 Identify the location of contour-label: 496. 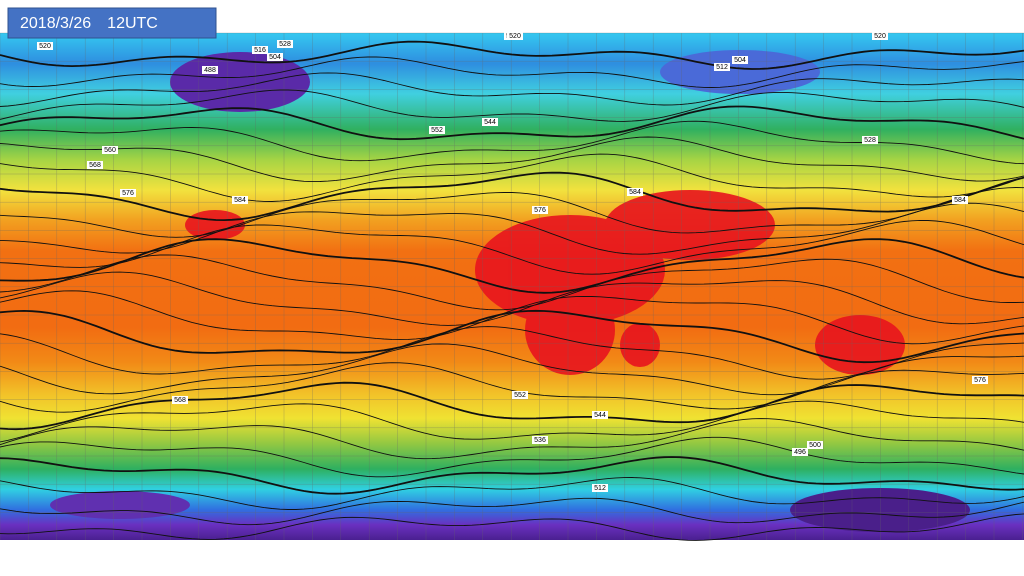
(800, 452).